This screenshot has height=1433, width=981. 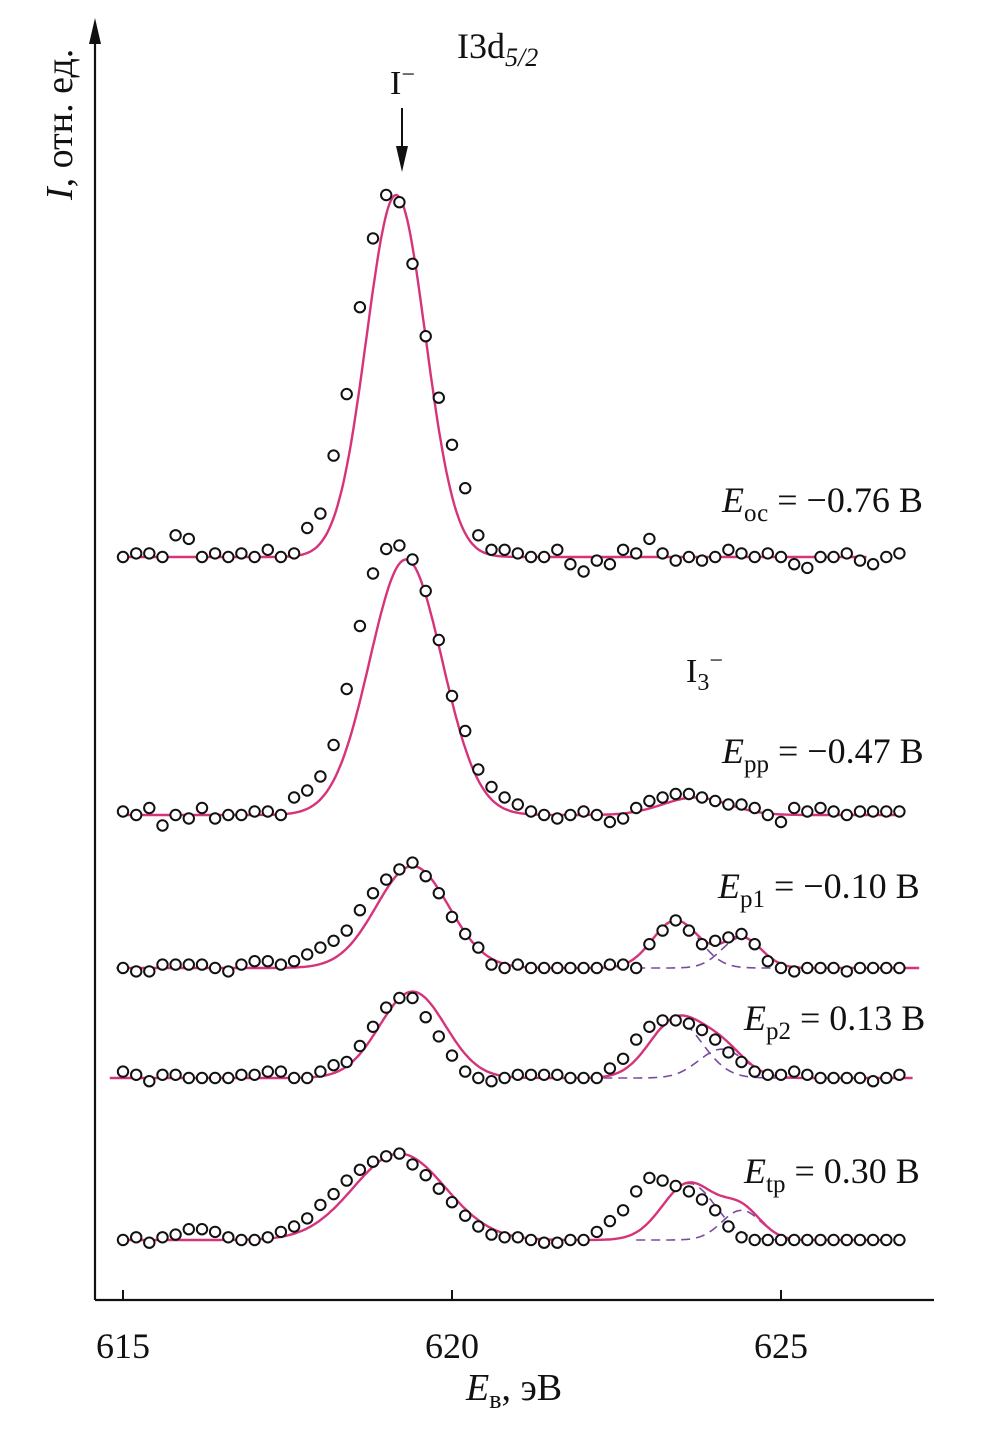 What do you see at coordinates (834, 1021) in the screenshot?
I see `curve-label-4: Eр2 = 0.13 В` at bounding box center [834, 1021].